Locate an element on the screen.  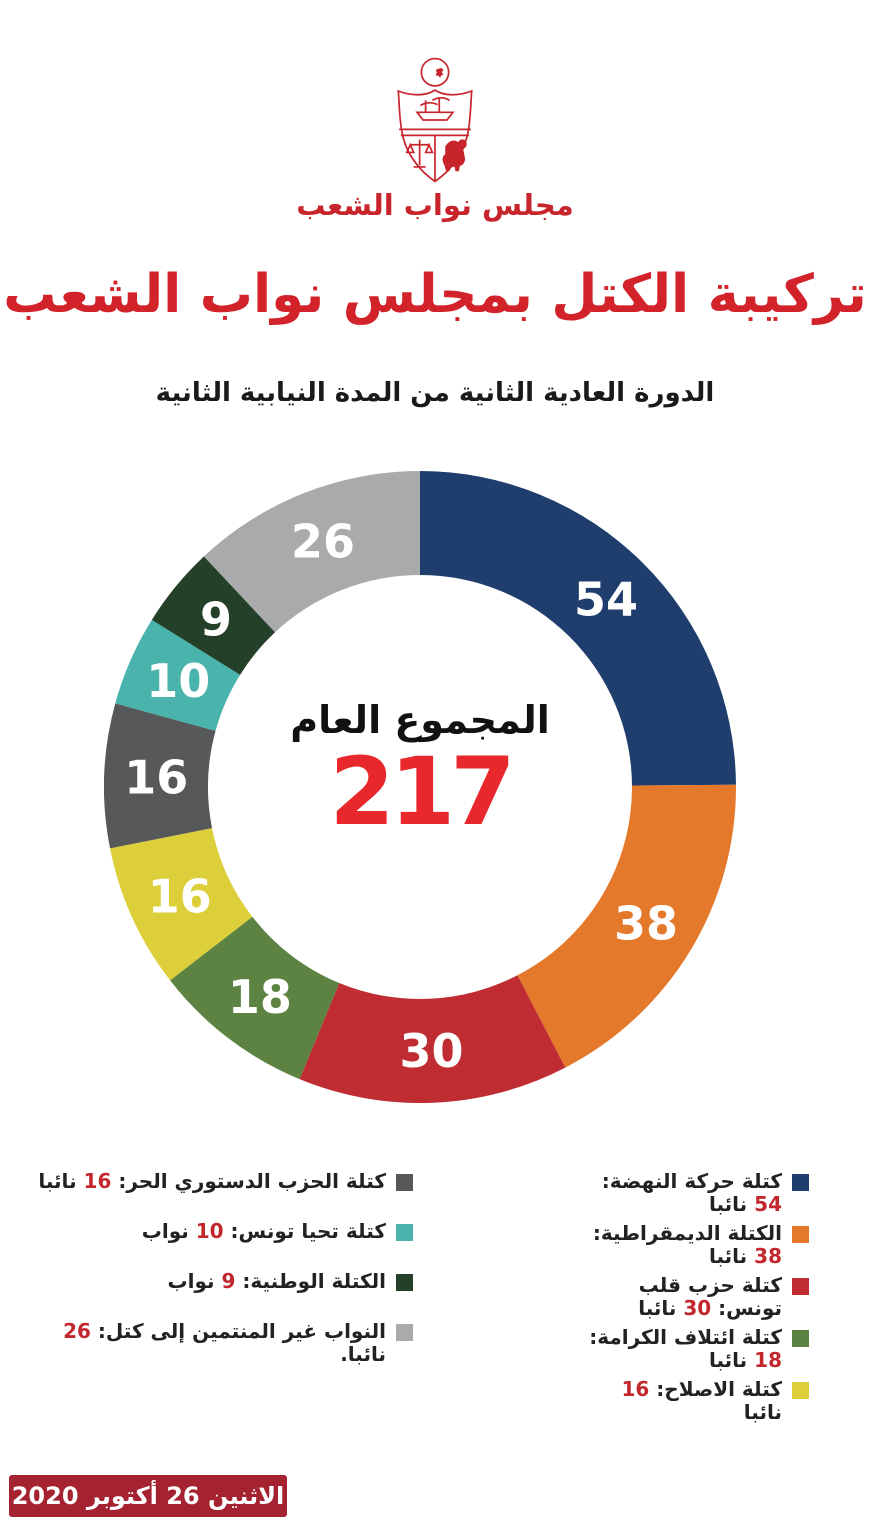
legend-item-3: كتلة ائتلاف الكرامة: 18 نائبا is located at coordinates (695, 1349).